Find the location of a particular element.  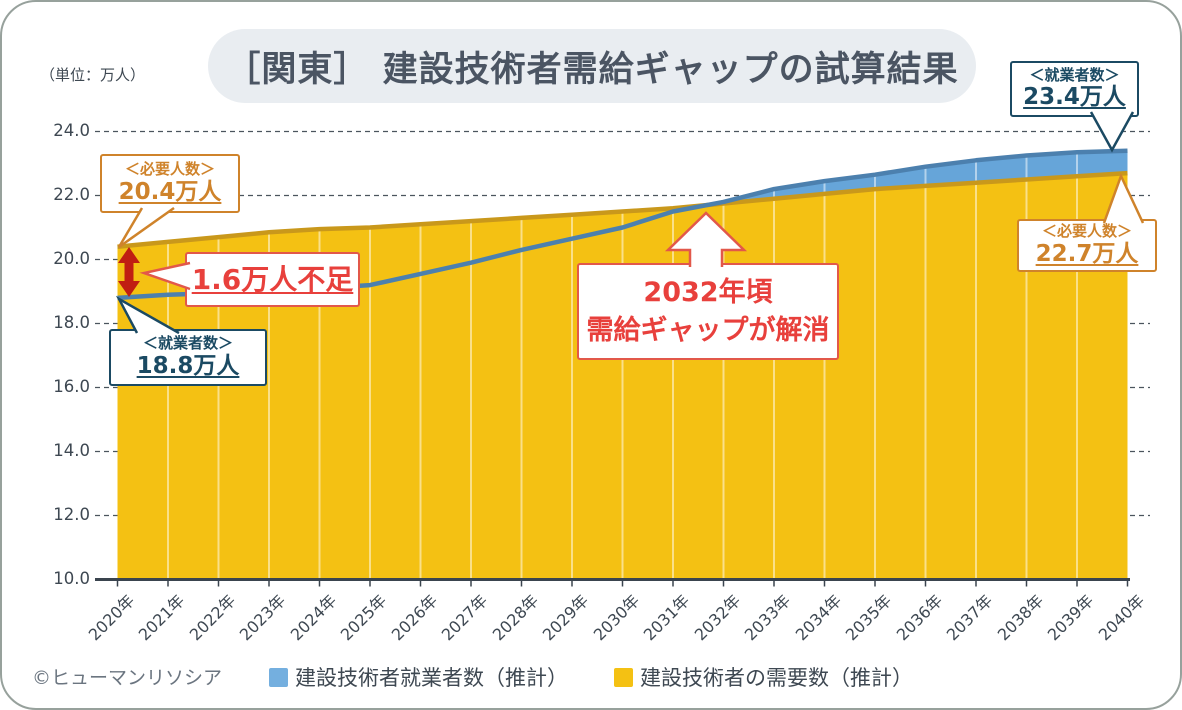

annotation-crossover: 2032年頃 需給ギャップが解消 is located at coordinates (708, 311).